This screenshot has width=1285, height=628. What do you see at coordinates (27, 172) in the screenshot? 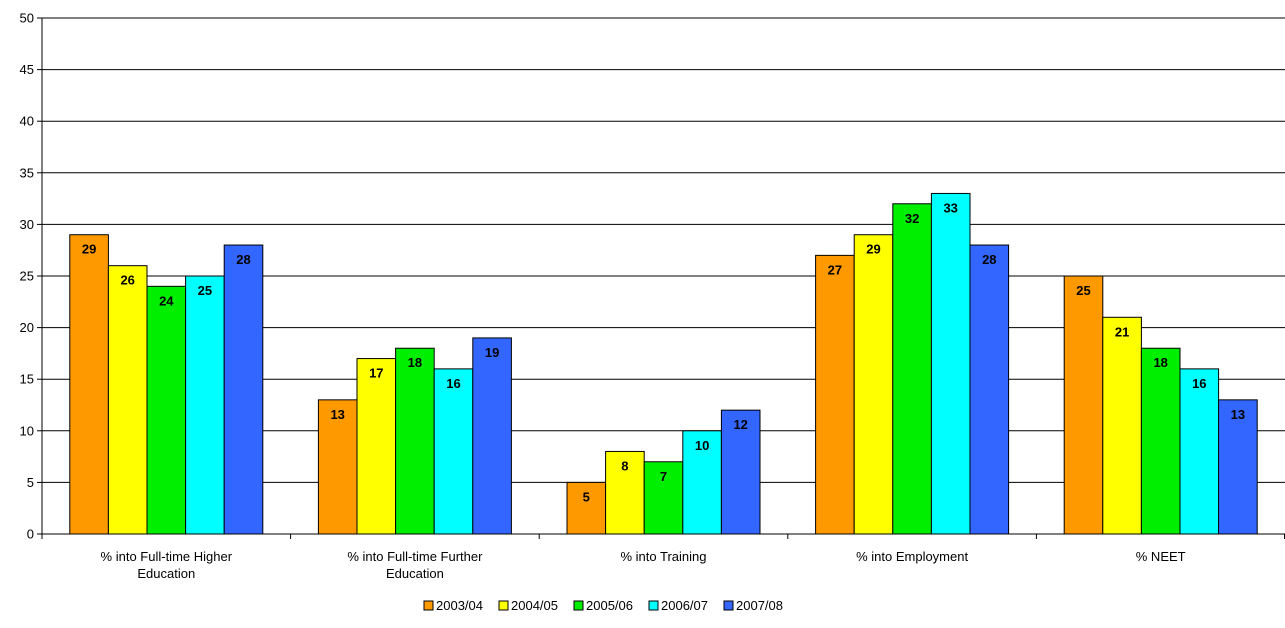
I see `y-tick-label: 35` at bounding box center [27, 172].